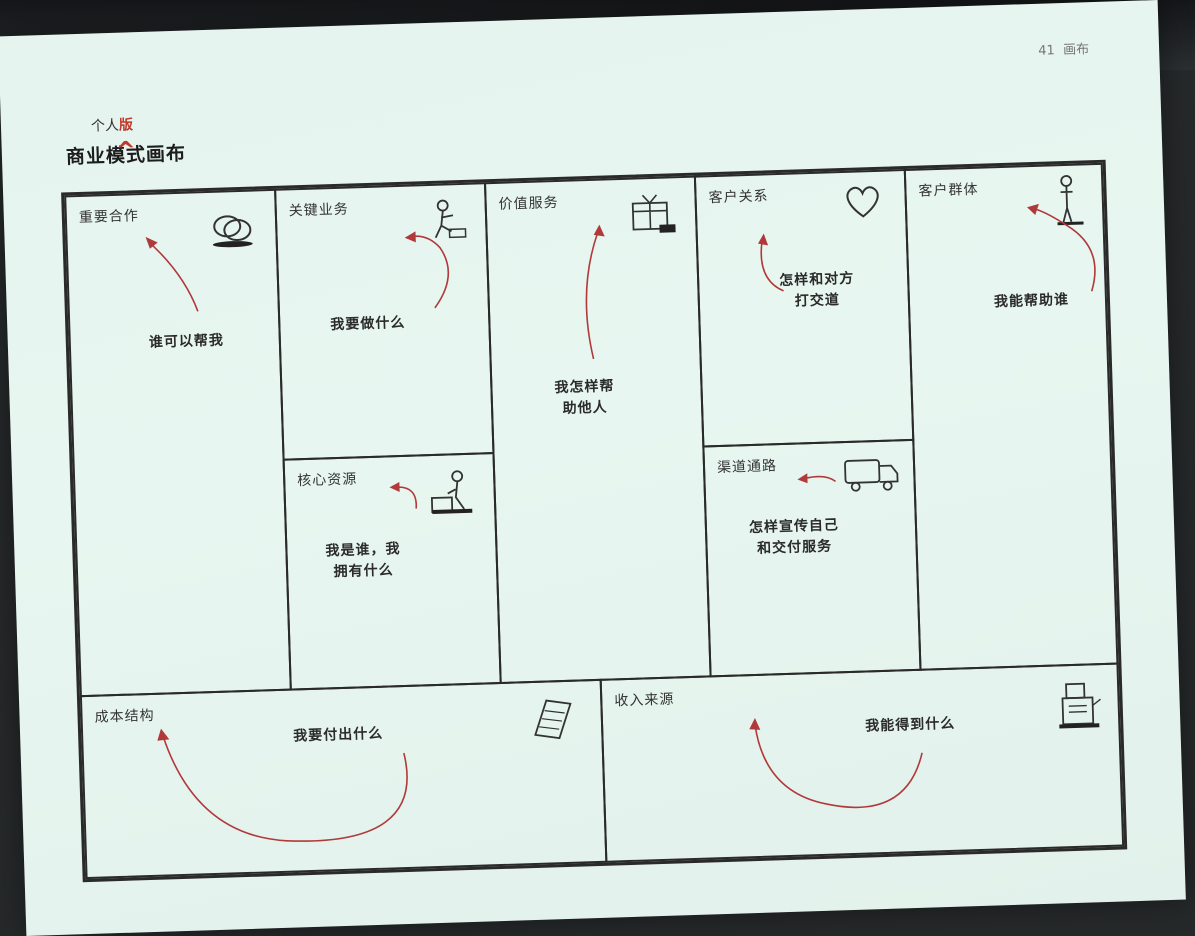 Image resolution: width=1195 pixels, height=936 pixels. I want to click on block-channels: 渠道通路 怎样宣传自己 和交付服务, so click(812, 558).